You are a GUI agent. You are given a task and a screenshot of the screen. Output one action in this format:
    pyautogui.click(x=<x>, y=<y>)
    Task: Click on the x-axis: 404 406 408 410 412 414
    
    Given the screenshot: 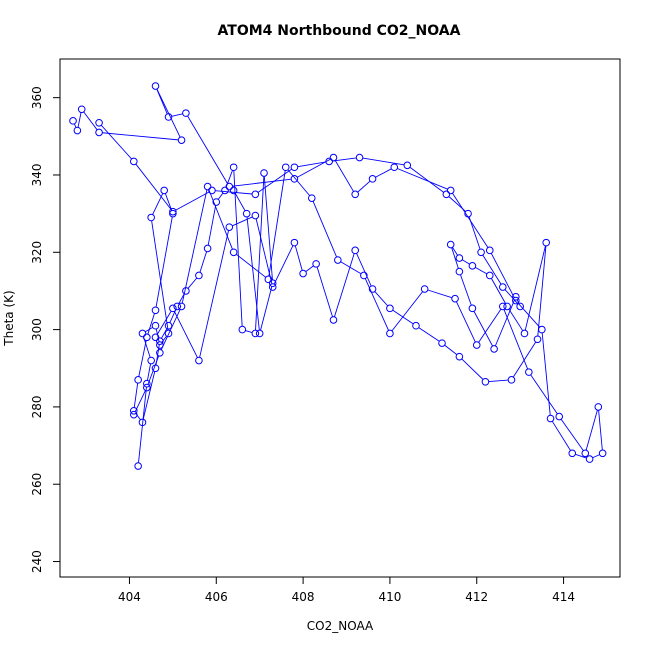 What is the action you would take?
    pyautogui.click(x=346, y=590)
    